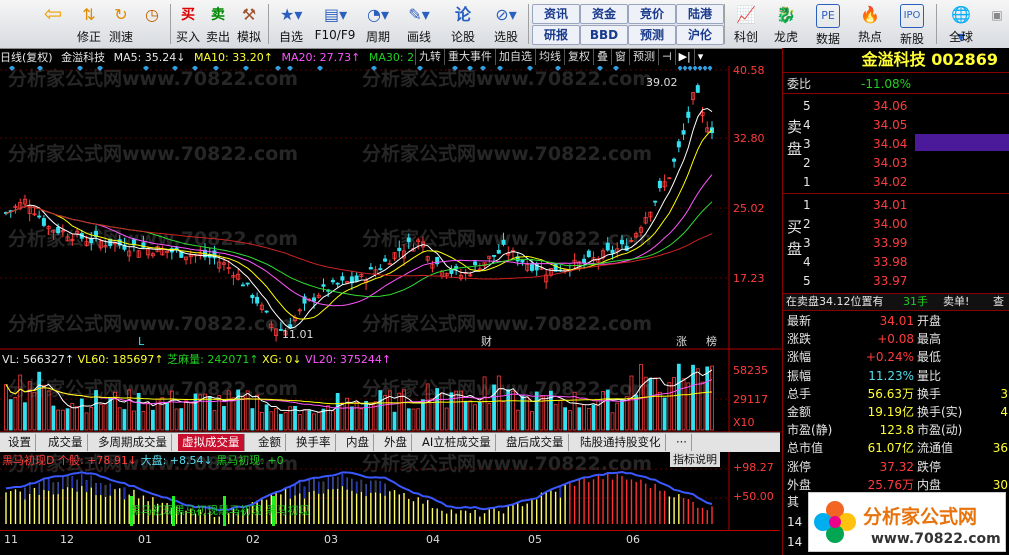 Image resolution: width=1009 pixels, height=555 pixels. I want to click on tab-amount: 金额, so click(270, 442).